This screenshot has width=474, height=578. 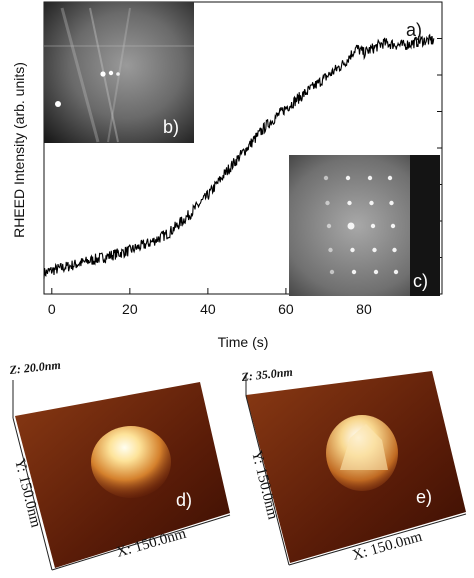 I want to click on x-tick-label: 40, so click(x=208, y=309).